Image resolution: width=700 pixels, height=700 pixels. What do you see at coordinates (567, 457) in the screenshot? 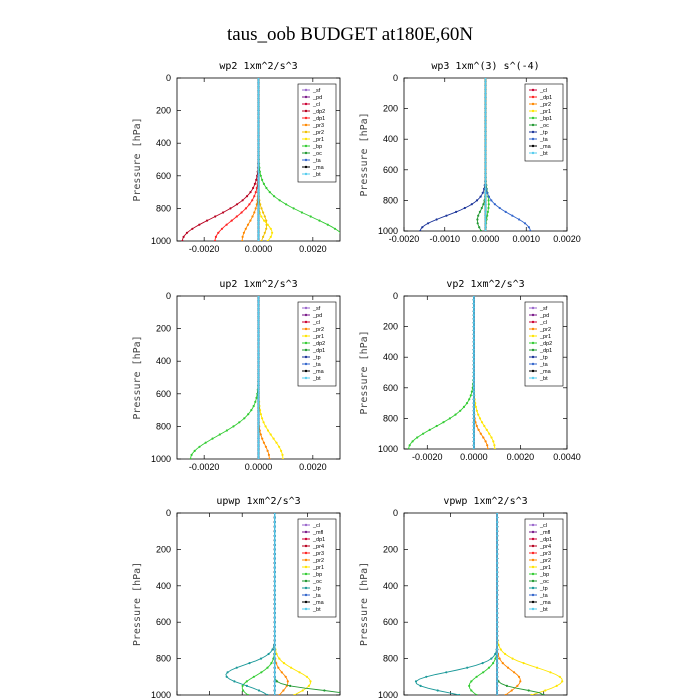
I see `x-tick-label: 0.0040` at bounding box center [567, 457].